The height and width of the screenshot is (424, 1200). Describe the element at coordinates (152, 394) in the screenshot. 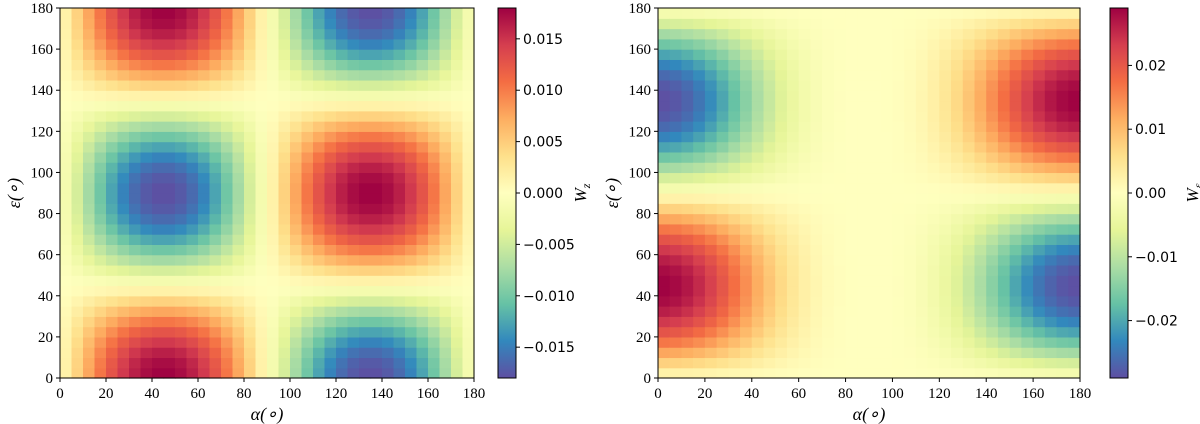

I see `x-tick-label: 40` at that location.